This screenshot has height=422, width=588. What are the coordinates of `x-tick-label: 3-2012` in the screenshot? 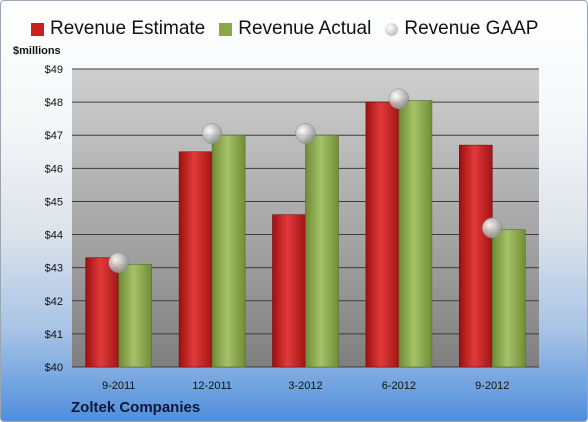 It's located at (305, 386).